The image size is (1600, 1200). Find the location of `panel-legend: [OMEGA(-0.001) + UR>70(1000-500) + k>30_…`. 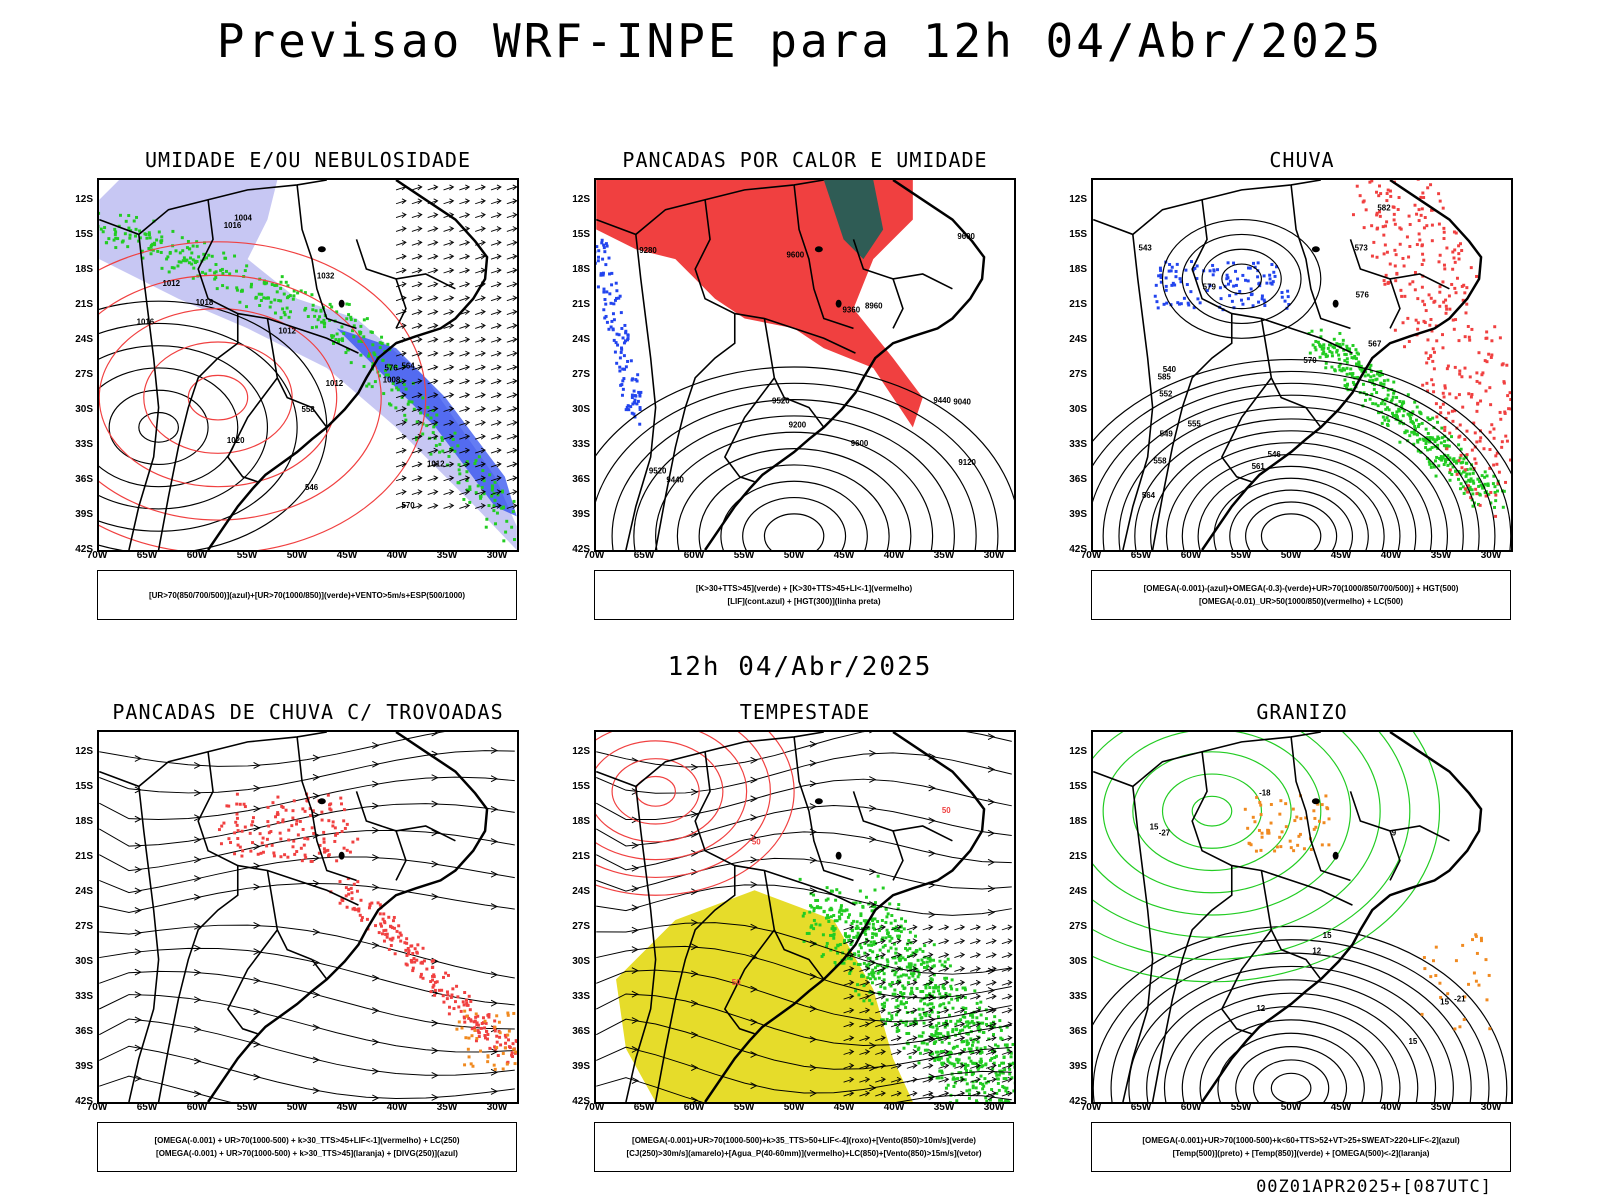

panel-legend: [OMEGA(-0.001) + UR>70(1000-500) + k>30_… is located at coordinates (307, 1147).